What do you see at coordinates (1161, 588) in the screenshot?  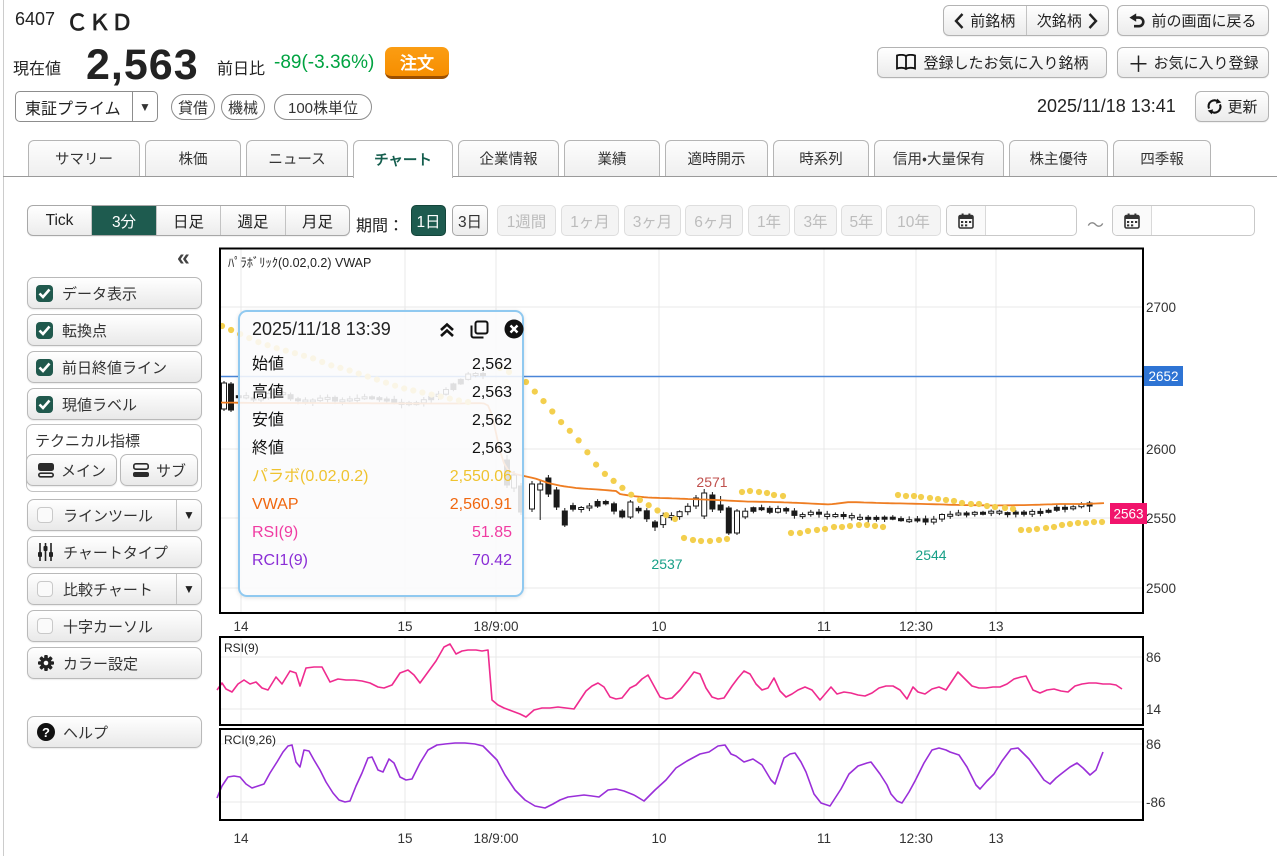 I see `svg-text: 2500` at bounding box center [1161, 588].